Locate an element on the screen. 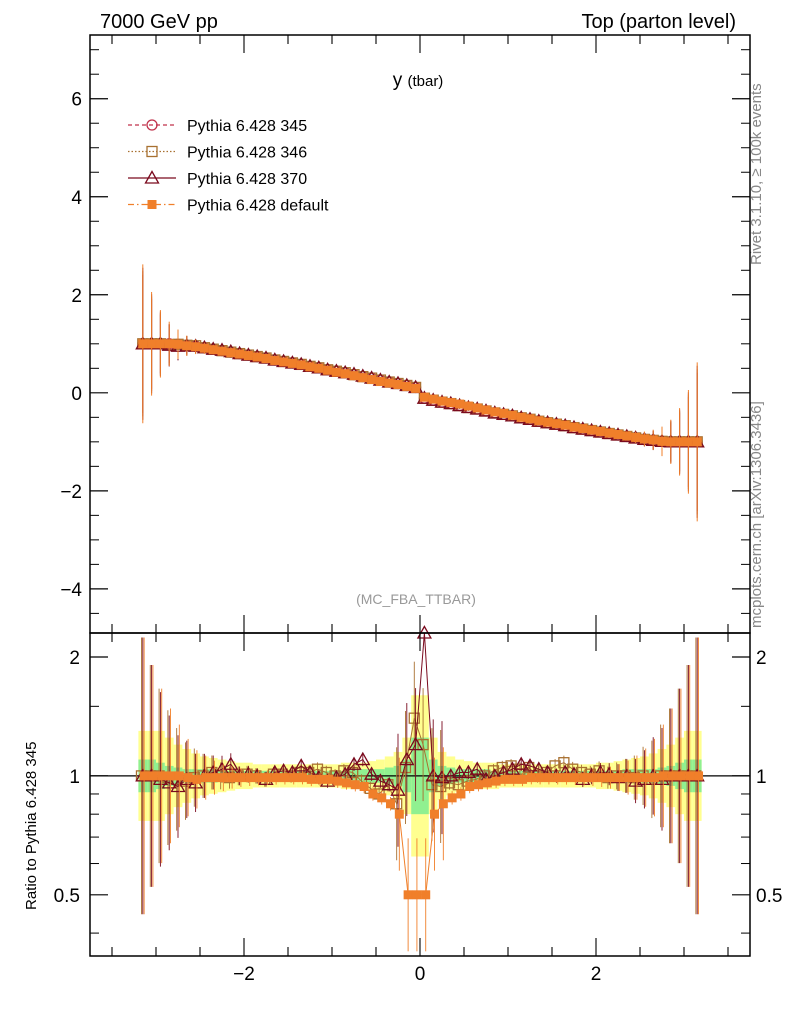 This screenshot has height=1024, width=786. x-tick-label: 2 is located at coordinates (596, 974).